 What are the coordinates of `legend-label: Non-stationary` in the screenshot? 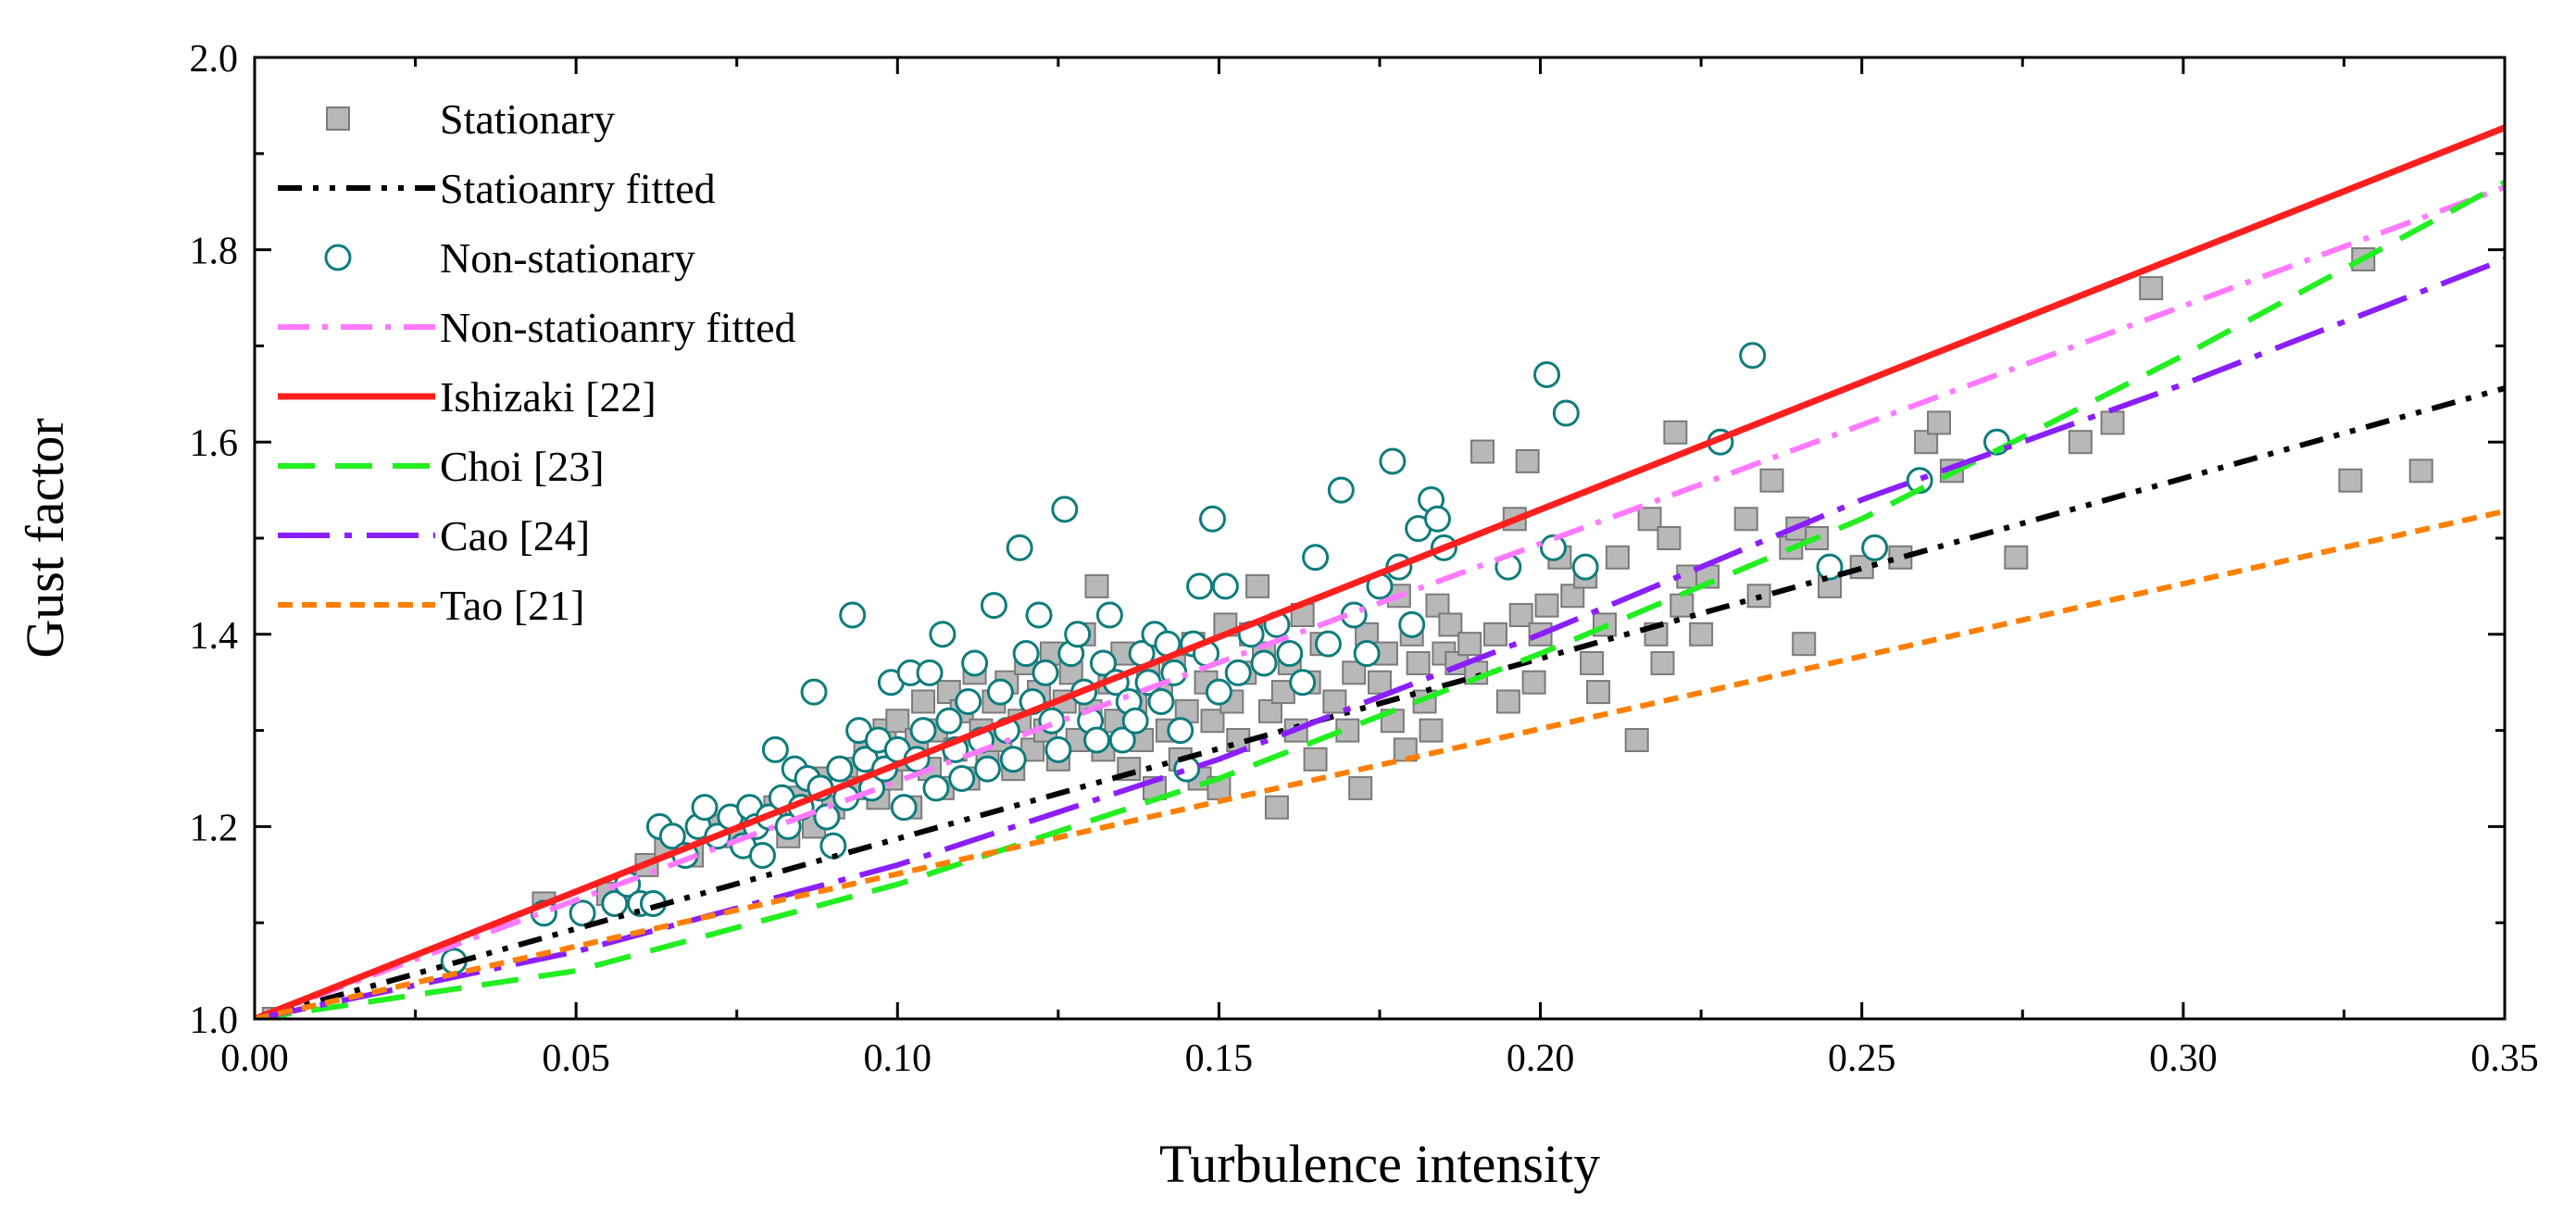 It's located at (567, 258).